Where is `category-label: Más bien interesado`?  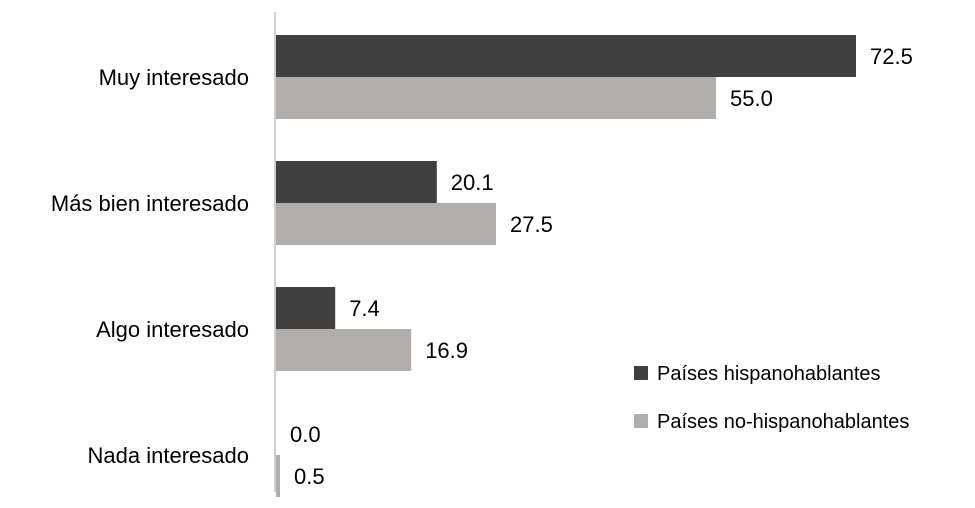 category-label: Más bien interesado is located at coordinates (150, 203).